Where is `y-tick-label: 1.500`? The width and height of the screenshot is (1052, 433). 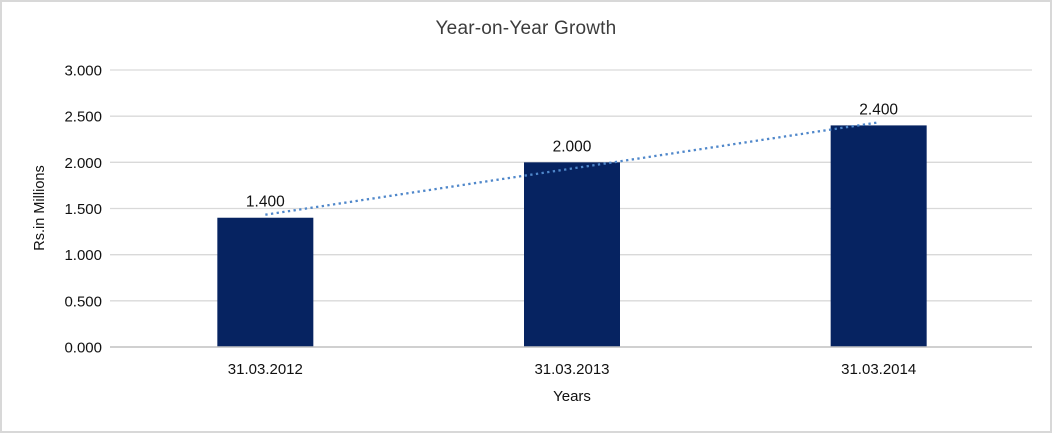 y-tick-label: 1.500 is located at coordinates (83, 209).